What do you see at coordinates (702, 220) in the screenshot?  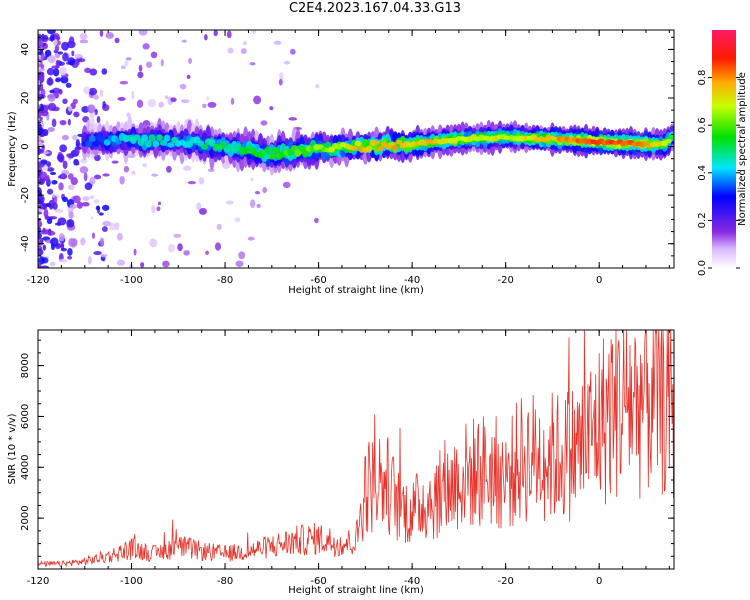 I see `colorbar-tick-label: 0.2` at bounding box center [702, 220].